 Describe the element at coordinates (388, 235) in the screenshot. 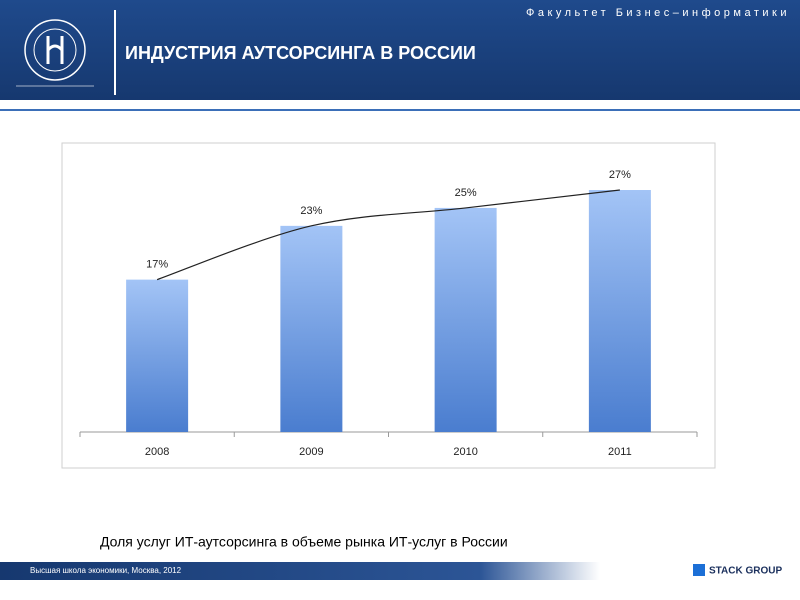

I see `trend-line` at that location.